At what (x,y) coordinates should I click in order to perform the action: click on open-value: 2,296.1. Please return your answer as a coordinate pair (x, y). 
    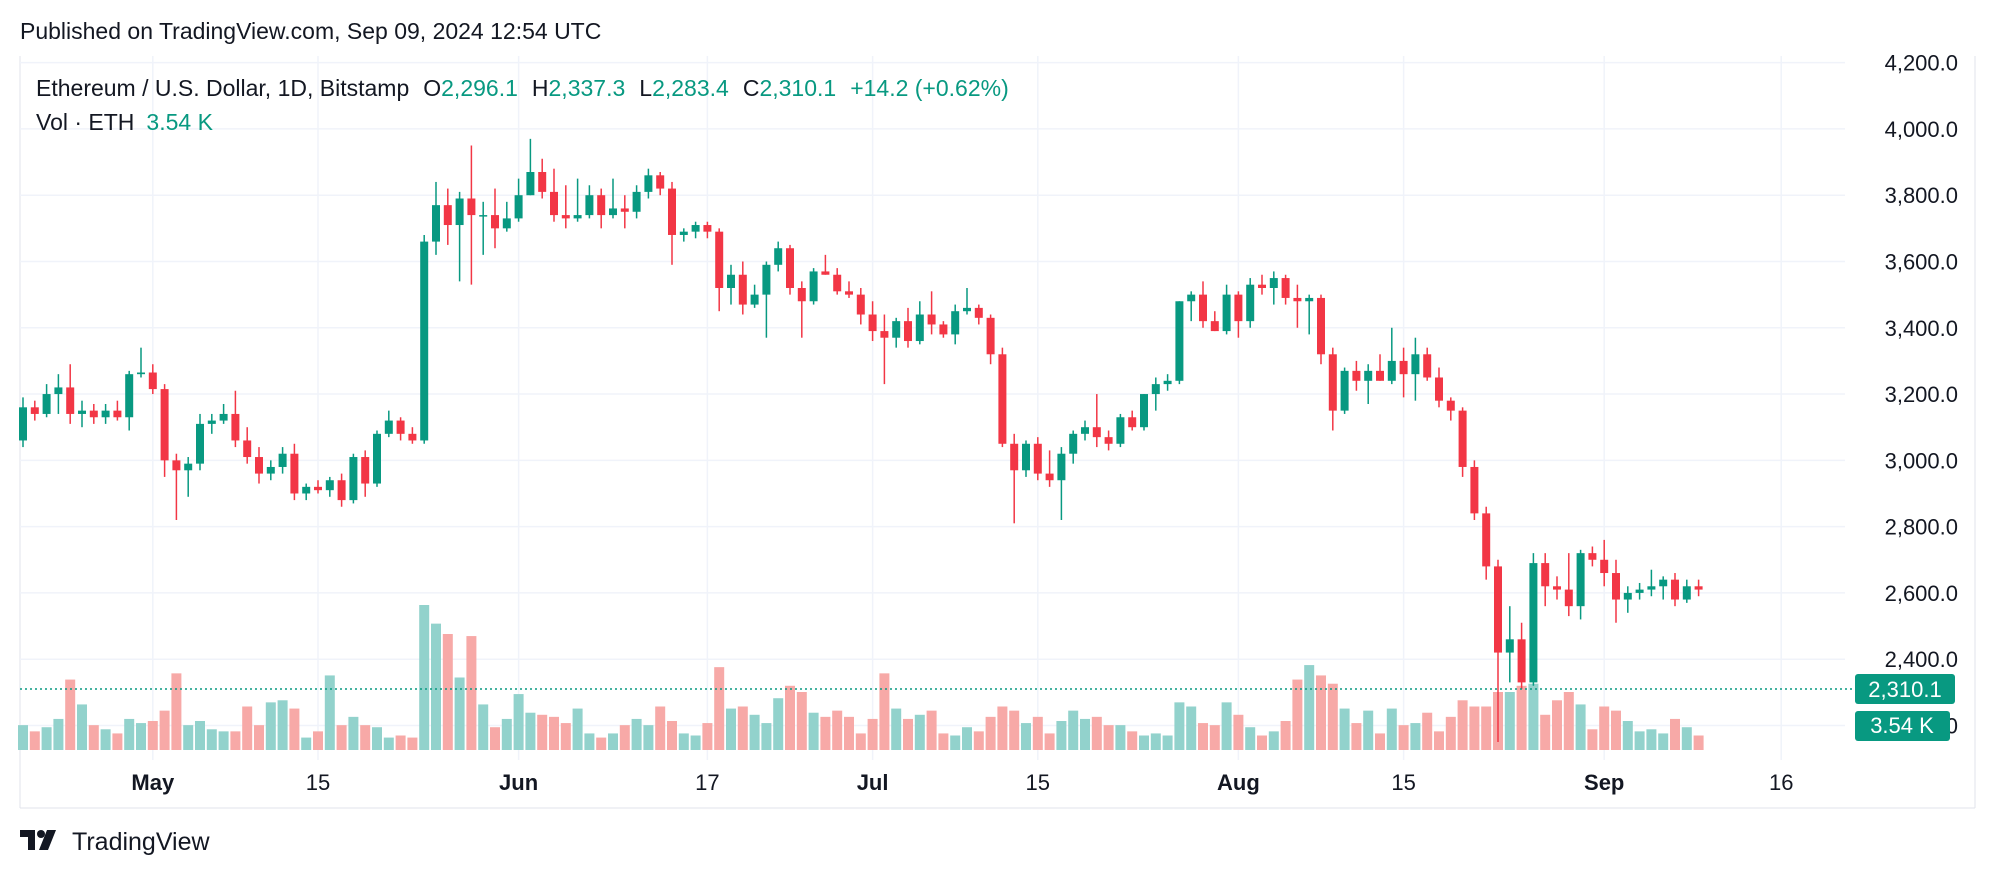
    Looking at the image, I should click on (479, 88).